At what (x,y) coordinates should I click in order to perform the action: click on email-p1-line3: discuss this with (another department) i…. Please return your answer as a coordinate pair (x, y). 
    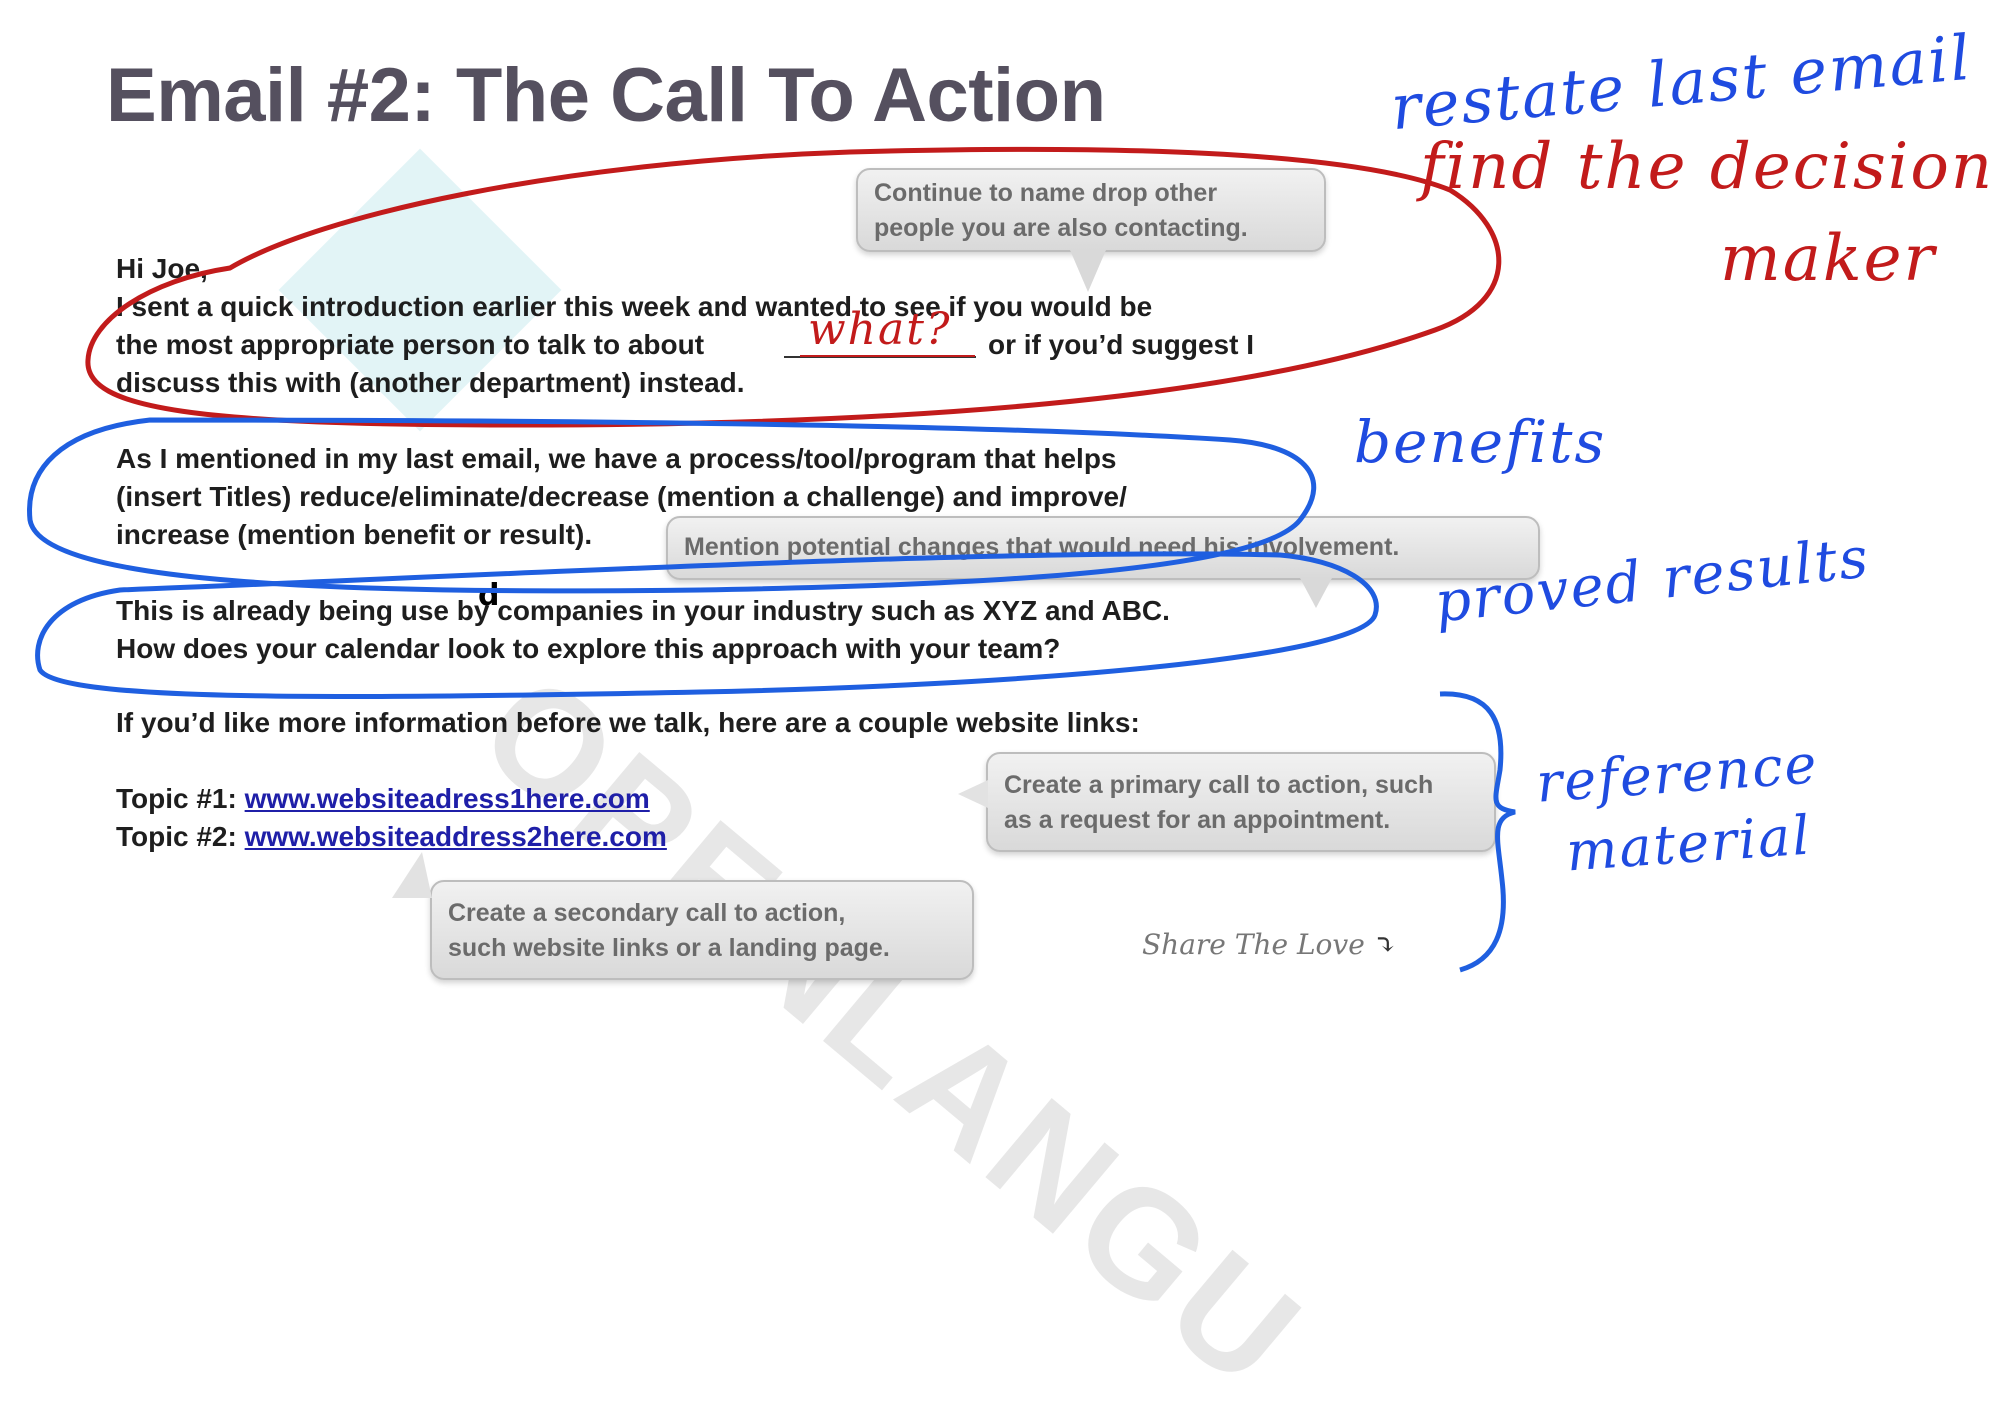
    Looking at the image, I should click on (430, 382).